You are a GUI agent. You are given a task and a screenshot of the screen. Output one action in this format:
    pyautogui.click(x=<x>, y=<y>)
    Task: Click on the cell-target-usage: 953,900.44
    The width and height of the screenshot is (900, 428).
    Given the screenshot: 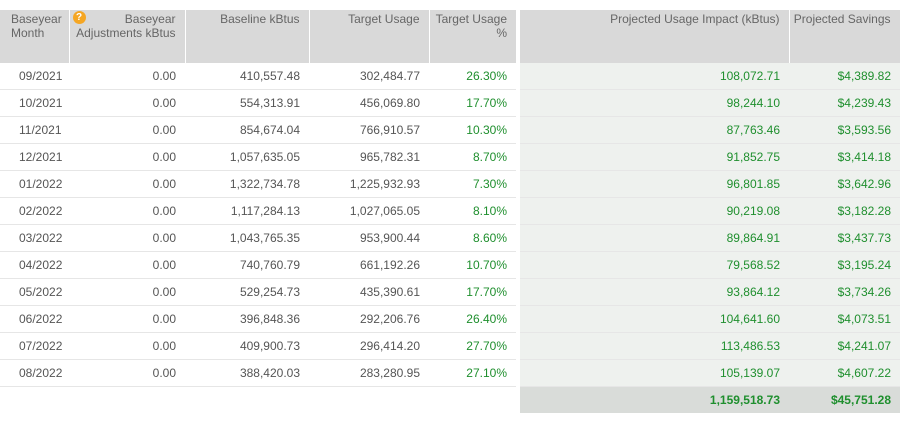 What is the action you would take?
    pyautogui.click(x=369, y=238)
    